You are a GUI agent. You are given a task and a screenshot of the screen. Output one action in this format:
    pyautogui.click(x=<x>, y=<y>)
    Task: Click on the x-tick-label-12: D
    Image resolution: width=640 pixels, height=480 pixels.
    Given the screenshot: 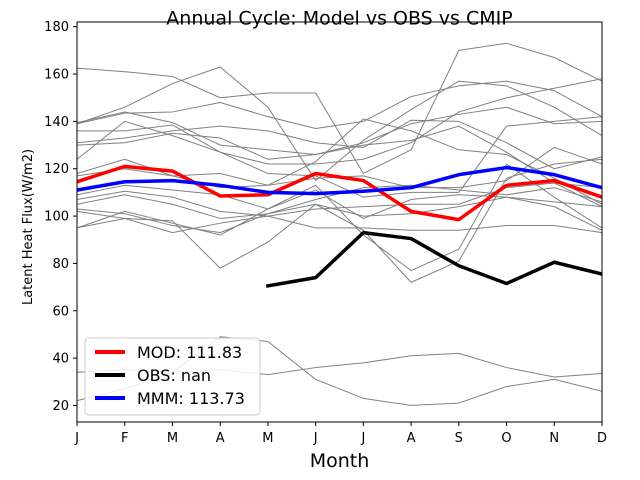 What is the action you would take?
    pyautogui.click(x=602, y=438)
    